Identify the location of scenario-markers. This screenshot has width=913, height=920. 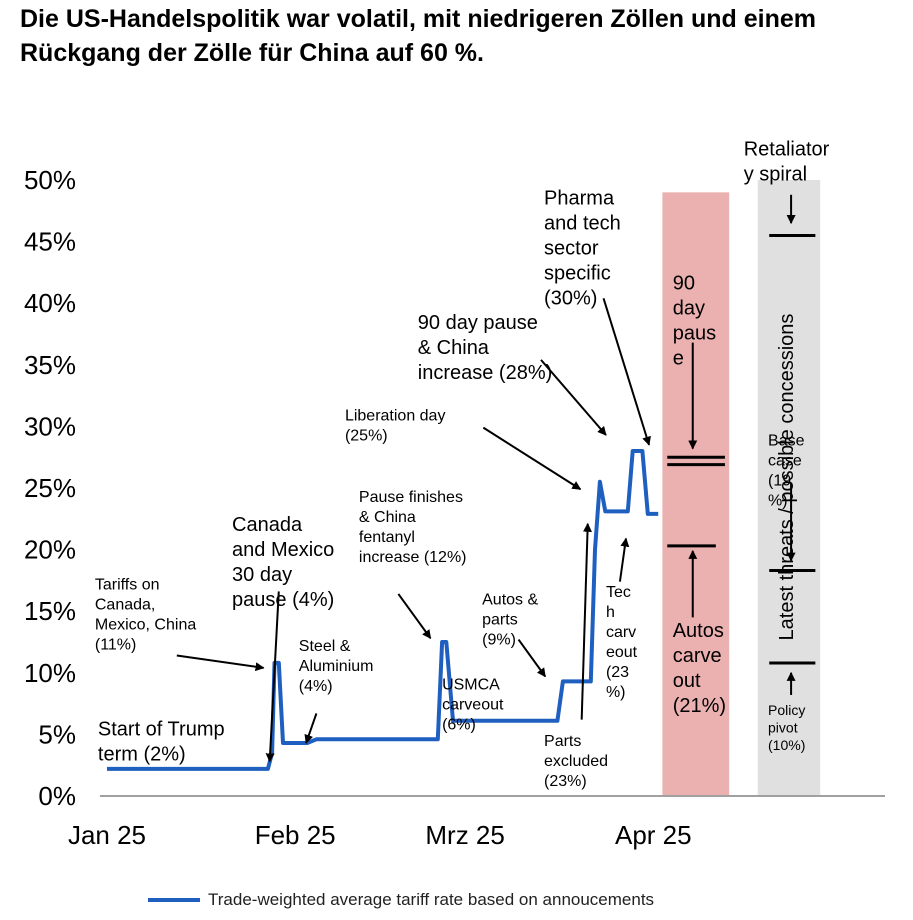
(741, 449).